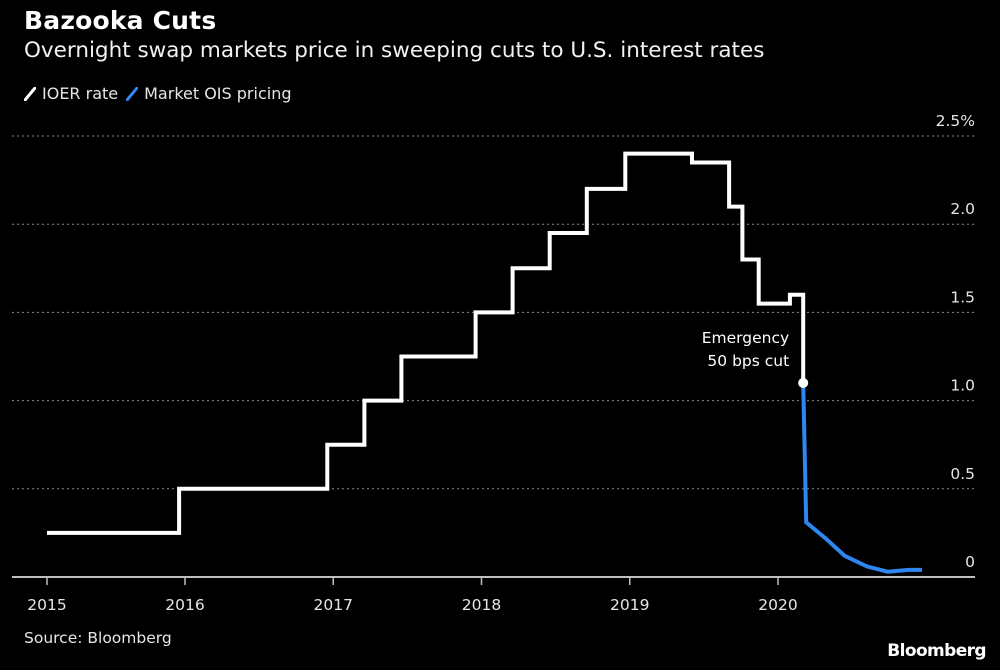  I want to click on annotation-label: Emergency, so click(745, 338).